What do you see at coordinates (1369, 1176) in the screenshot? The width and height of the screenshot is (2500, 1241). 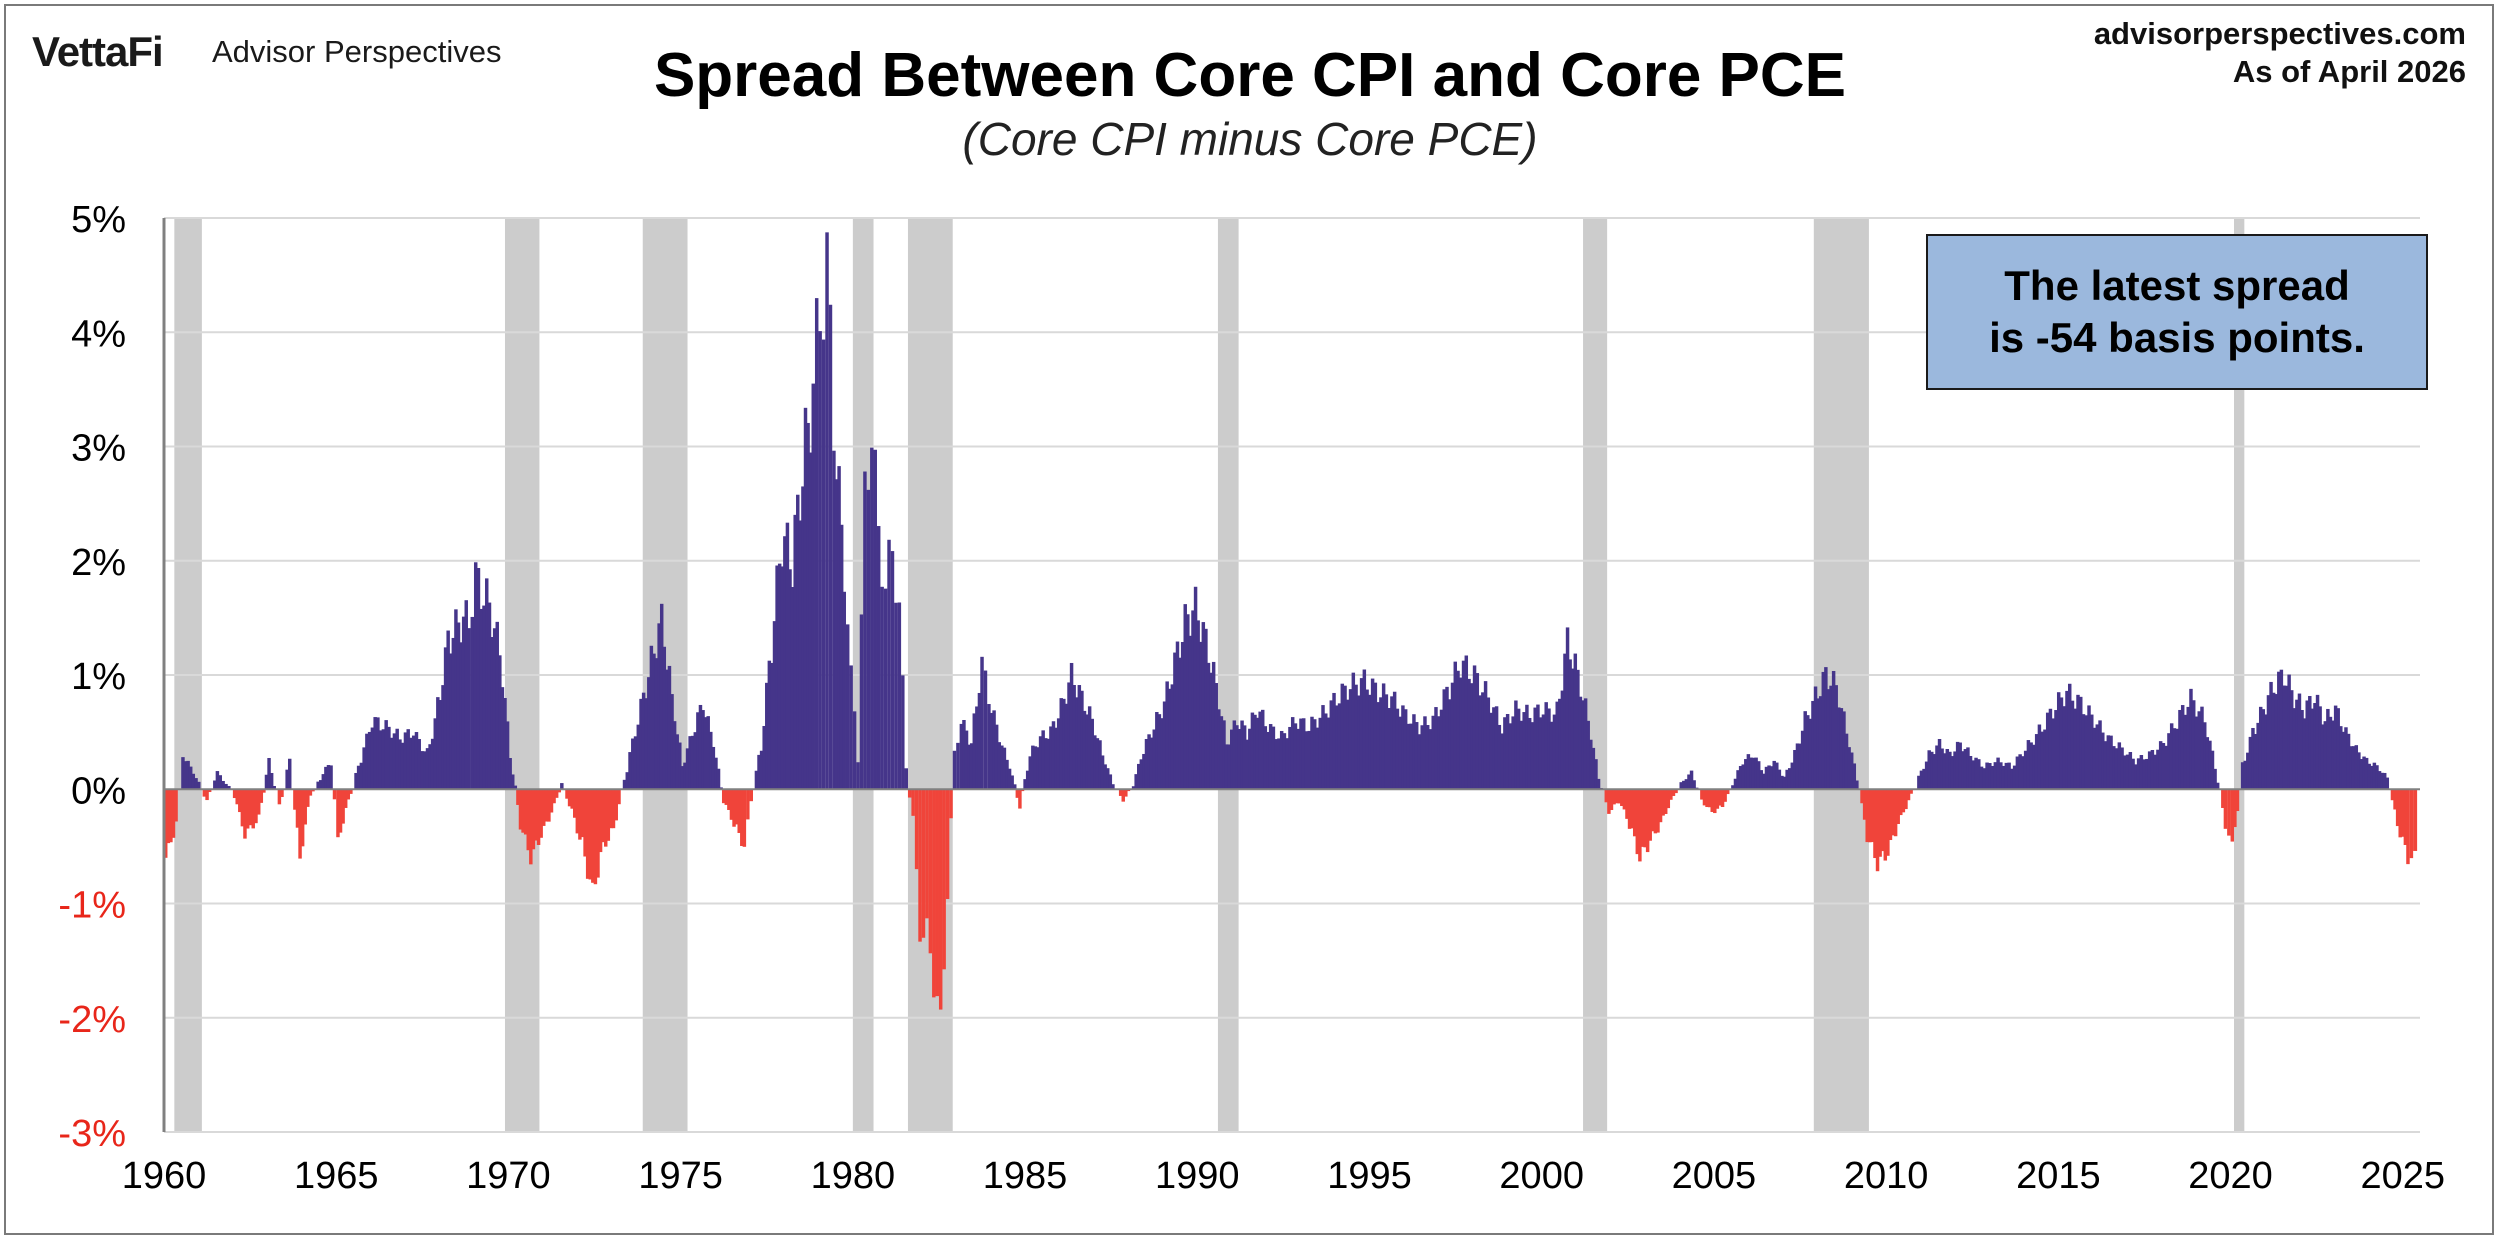 I see `x-tick-label: 1995` at bounding box center [1369, 1176].